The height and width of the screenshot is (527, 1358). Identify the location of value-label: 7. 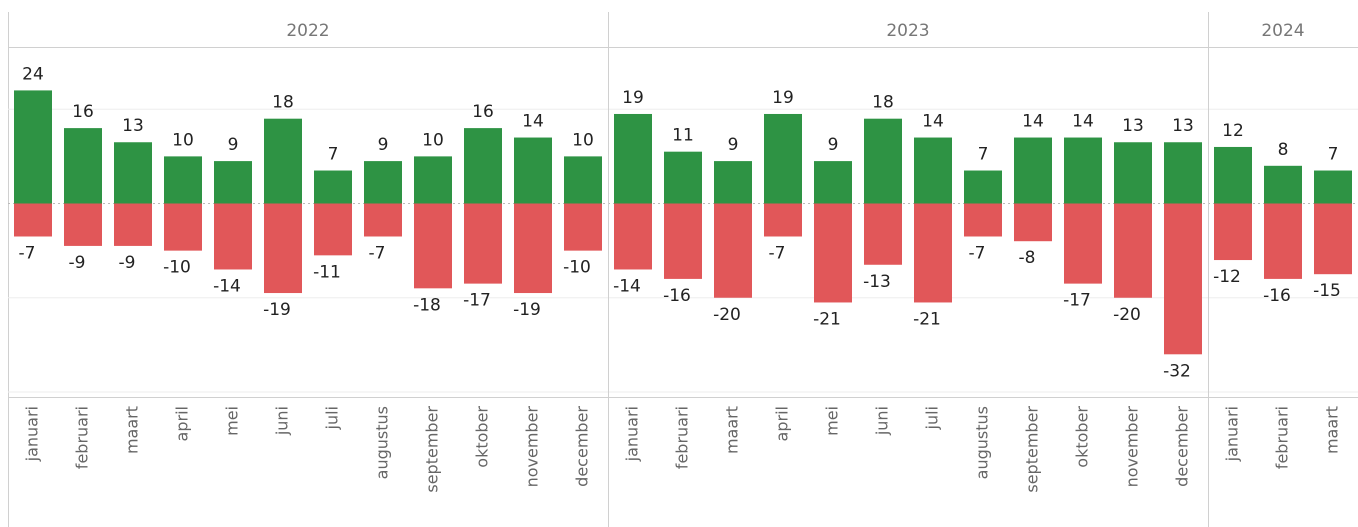
(333, 155).